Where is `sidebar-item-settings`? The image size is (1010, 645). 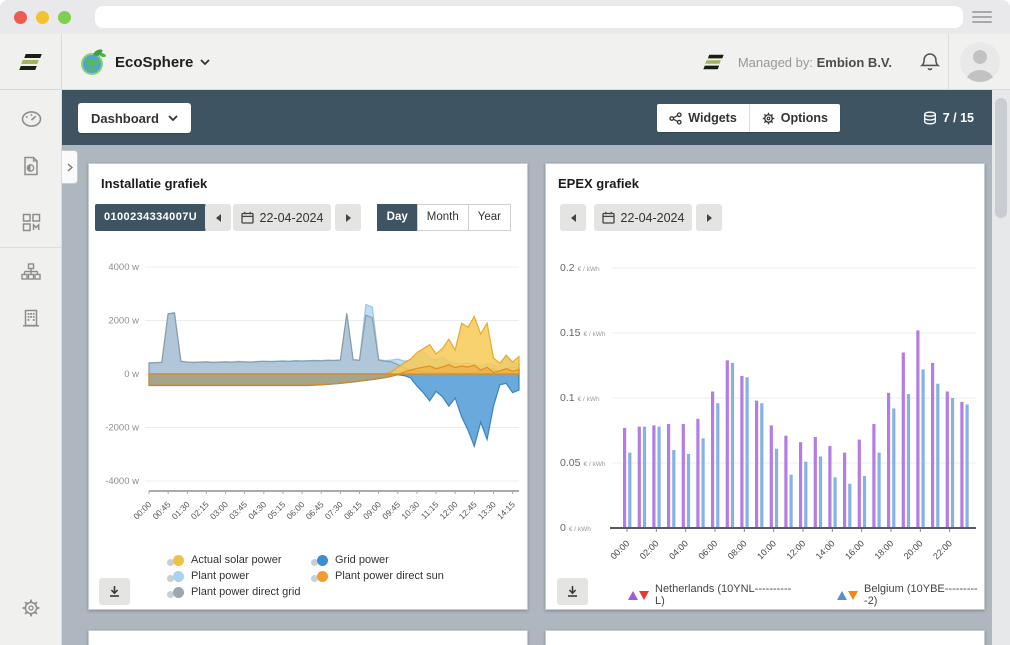
sidebar-item-settings is located at coordinates (31, 608).